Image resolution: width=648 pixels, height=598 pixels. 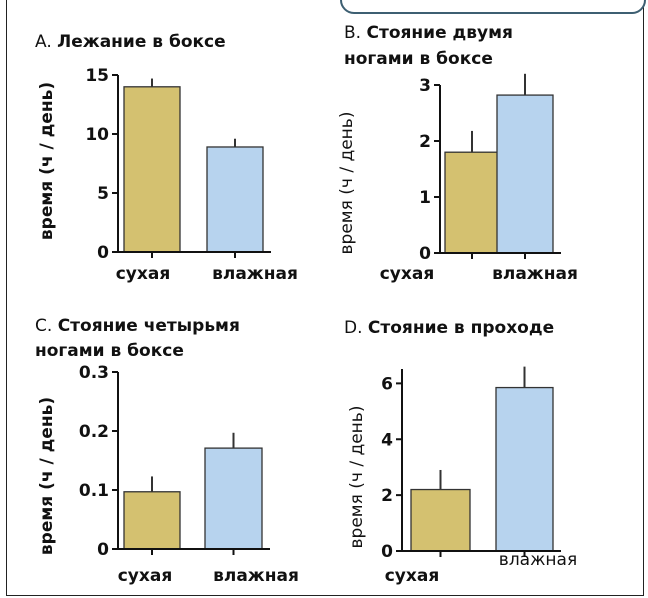 I want to click on y-tick-label: 6, so click(x=387, y=384).